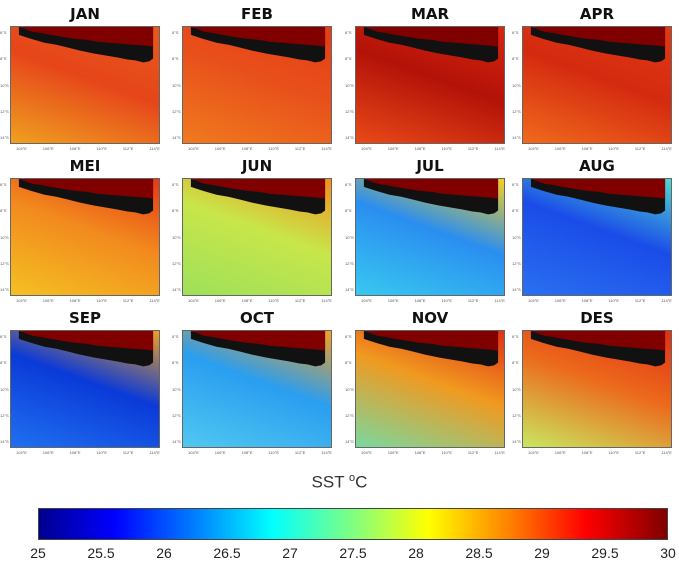  What do you see at coordinates (605, 553) in the screenshot?
I see `colorbar-tick-29.5: 29.5` at bounding box center [605, 553].